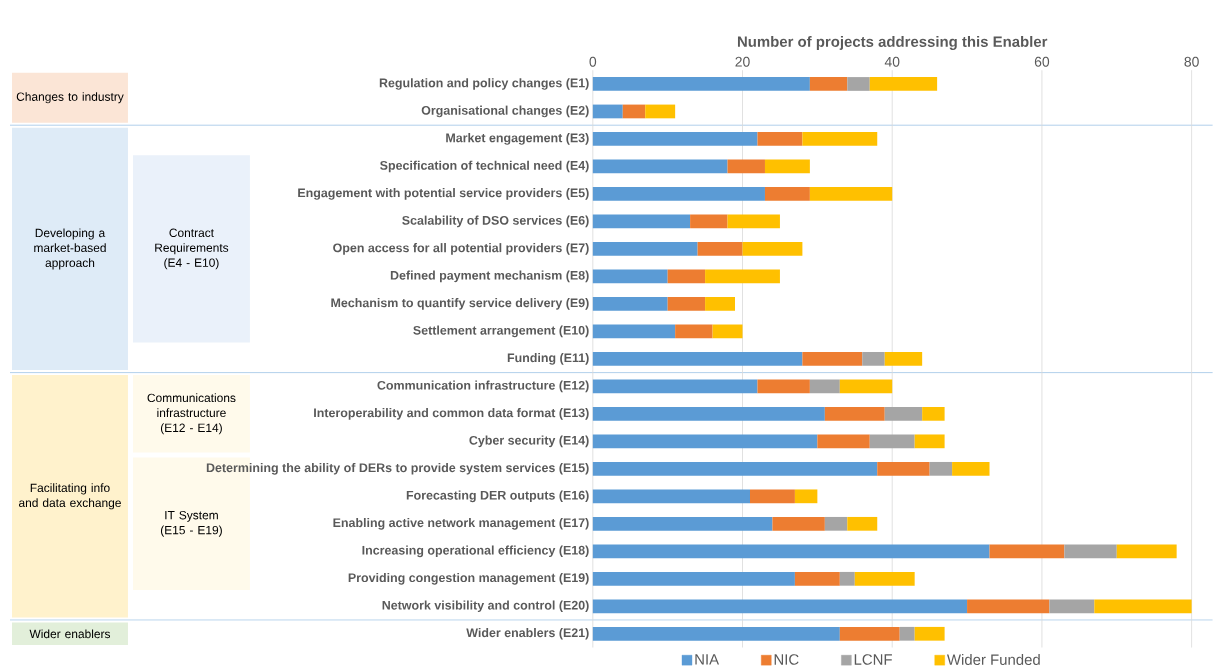  What do you see at coordinates (69, 496) in the screenshot?
I see `text: Facilitating info and data exchange` at bounding box center [69, 496].